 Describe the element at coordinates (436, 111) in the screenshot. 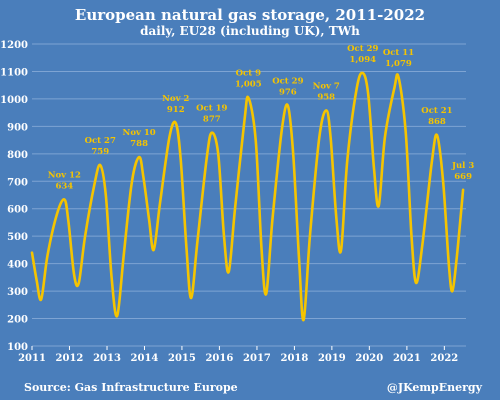

I see `peak-date-label: Oct 21` at that location.